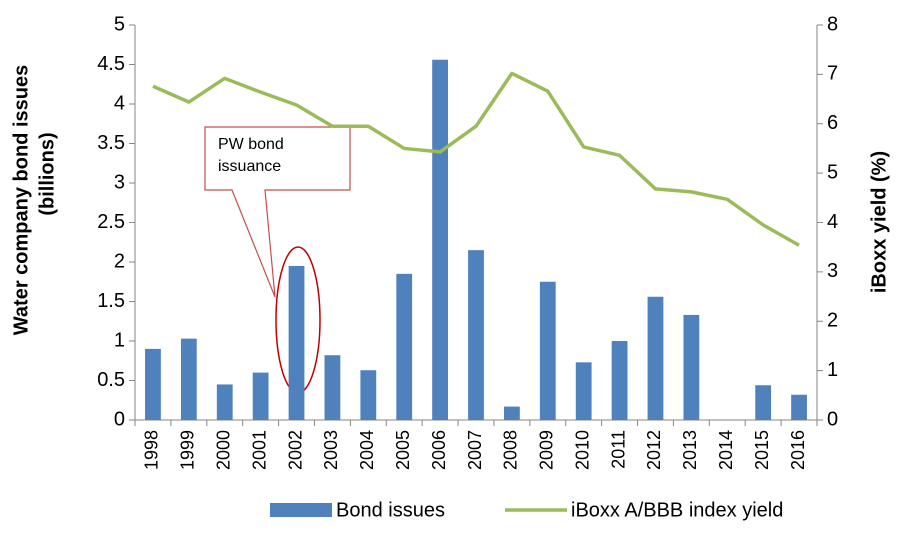  Describe the element at coordinates (223, 450) in the screenshot. I see `x-tick-label: 2000` at that location.